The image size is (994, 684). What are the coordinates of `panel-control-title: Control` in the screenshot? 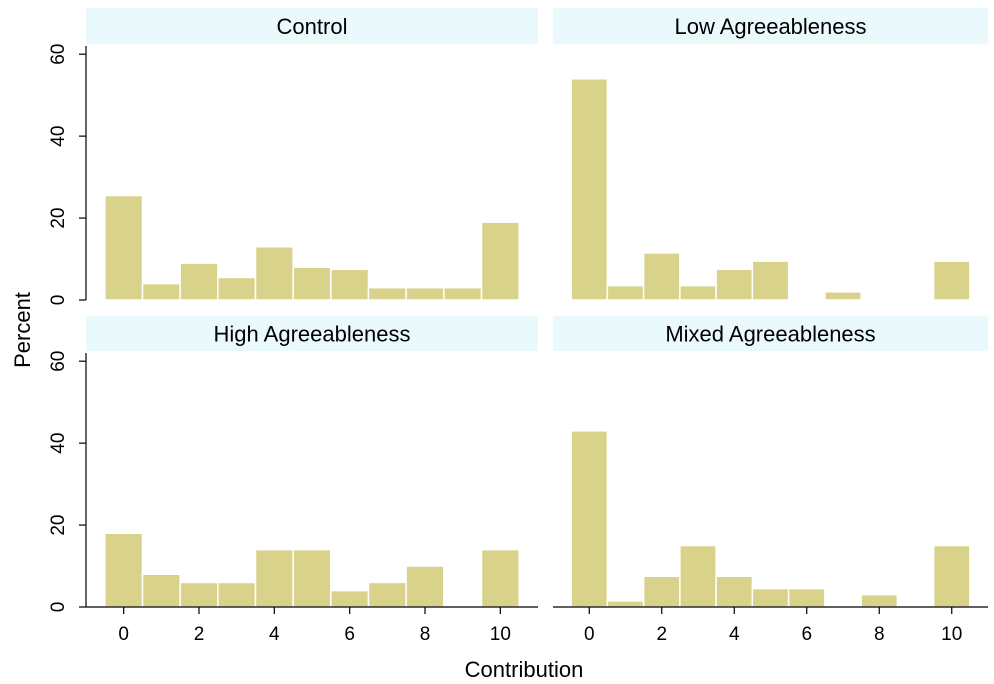 It's located at (312, 26).